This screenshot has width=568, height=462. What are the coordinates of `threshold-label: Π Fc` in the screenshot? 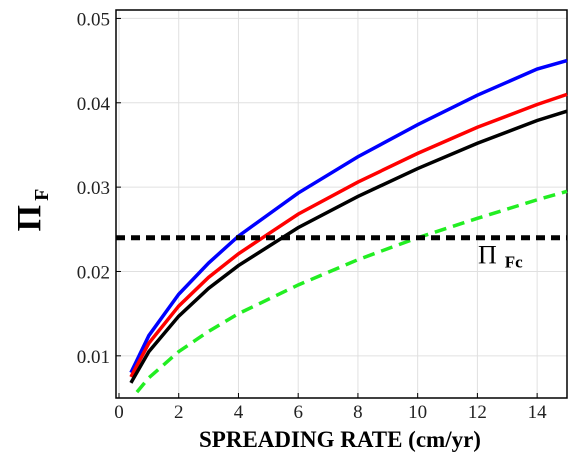 It's located at (500, 256).